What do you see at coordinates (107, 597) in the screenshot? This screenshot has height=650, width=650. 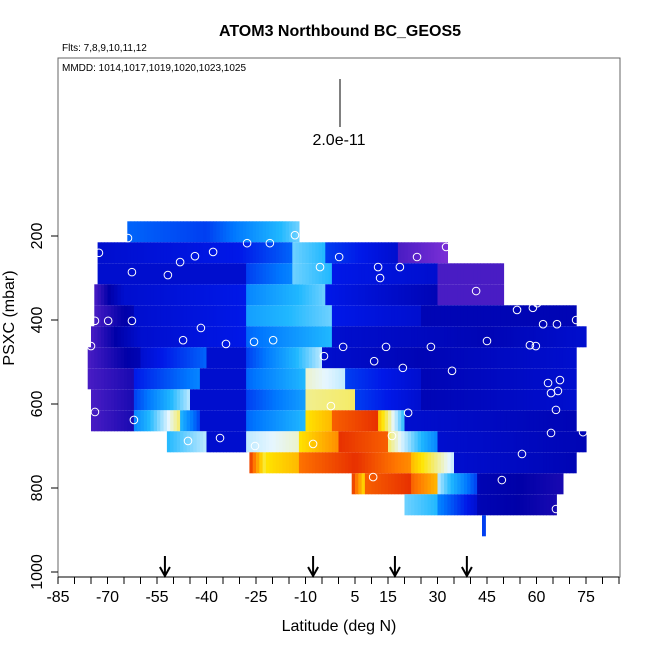 I see `x-tick-label: -70` at bounding box center [107, 597].